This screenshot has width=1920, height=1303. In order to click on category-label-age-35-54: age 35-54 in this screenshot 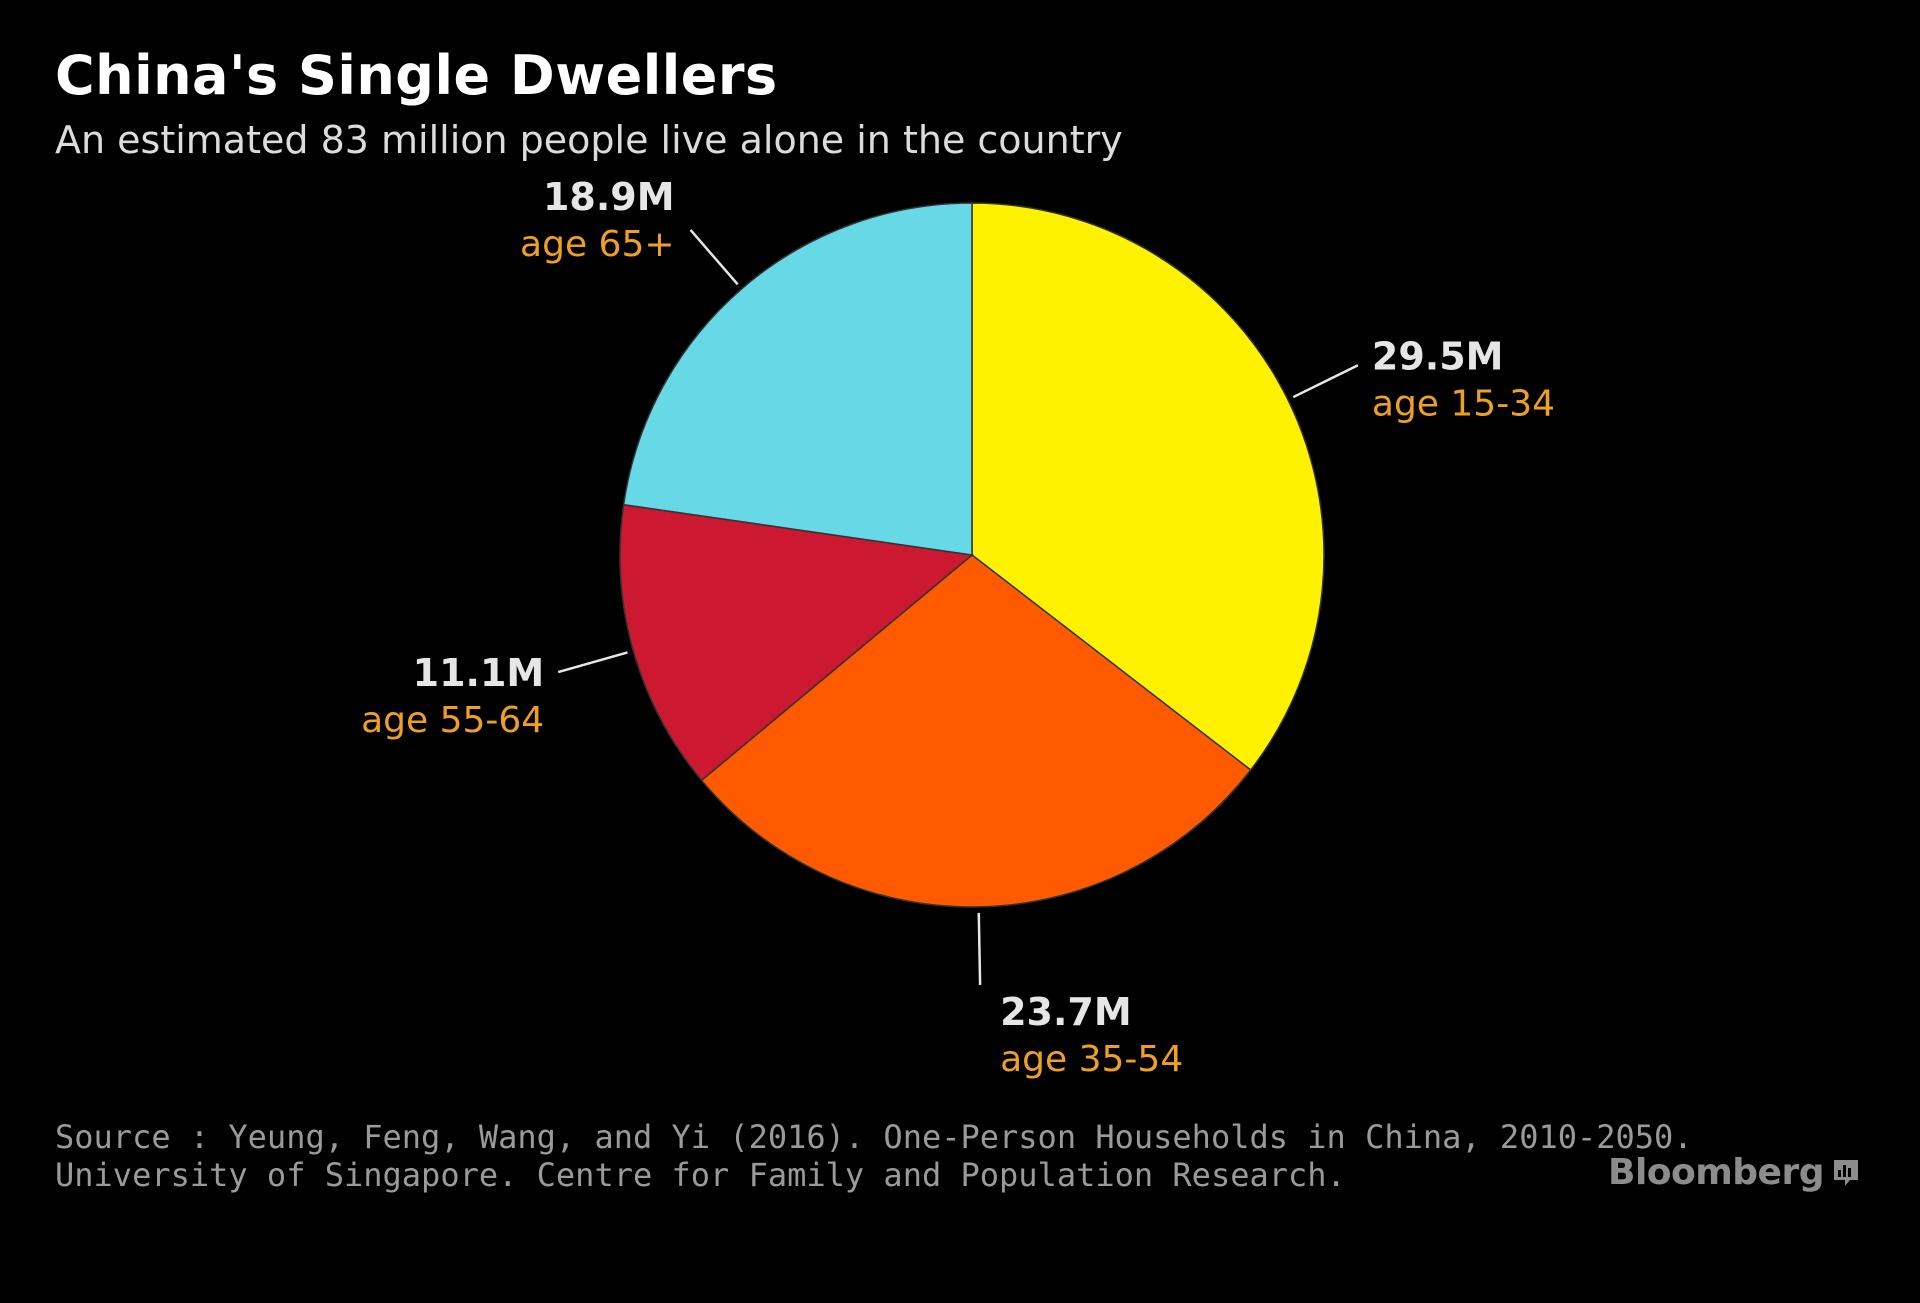, I will do `click(1091, 1059)`.